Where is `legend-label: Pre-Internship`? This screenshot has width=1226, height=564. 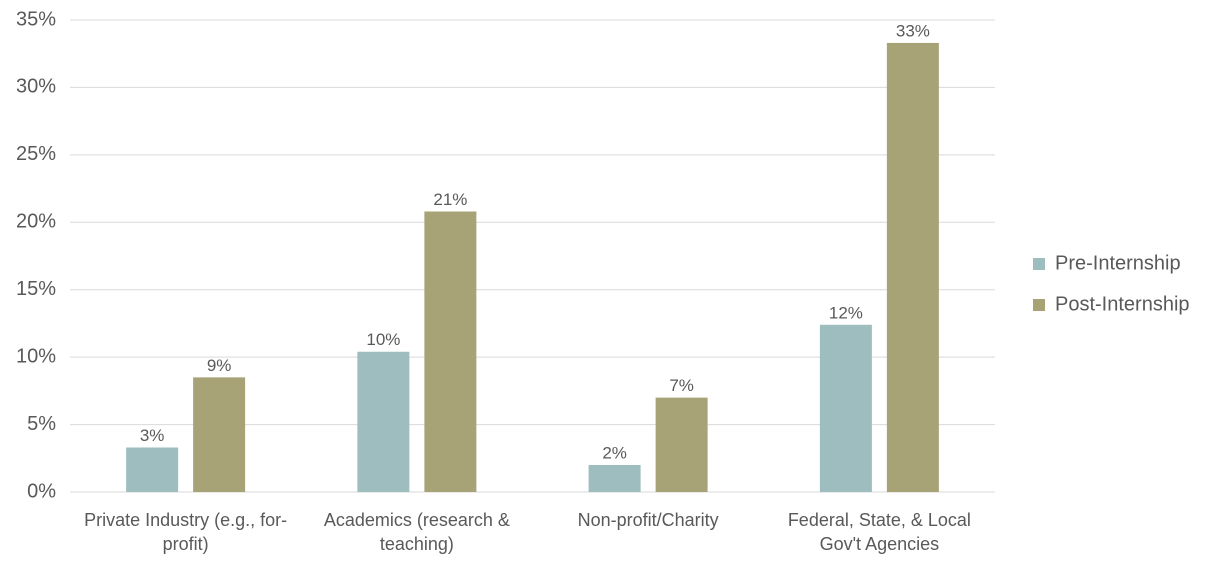 legend-label: Pre-Internship is located at coordinates (1118, 263).